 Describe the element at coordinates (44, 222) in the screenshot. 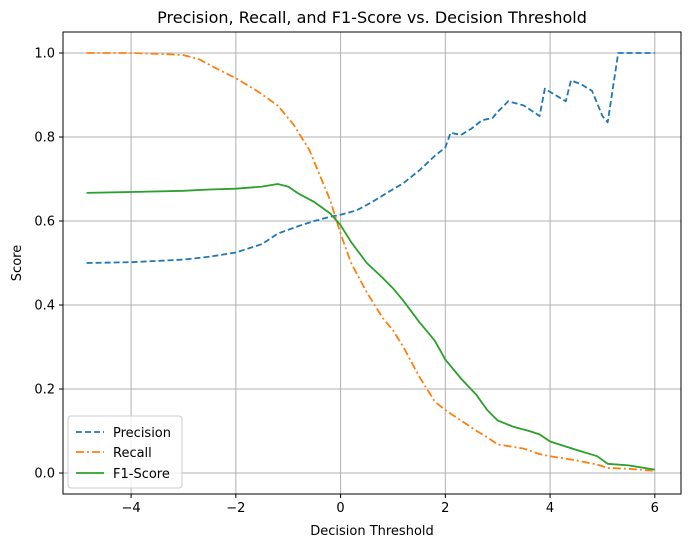

I see `y-tick-label: 0.6` at that location.